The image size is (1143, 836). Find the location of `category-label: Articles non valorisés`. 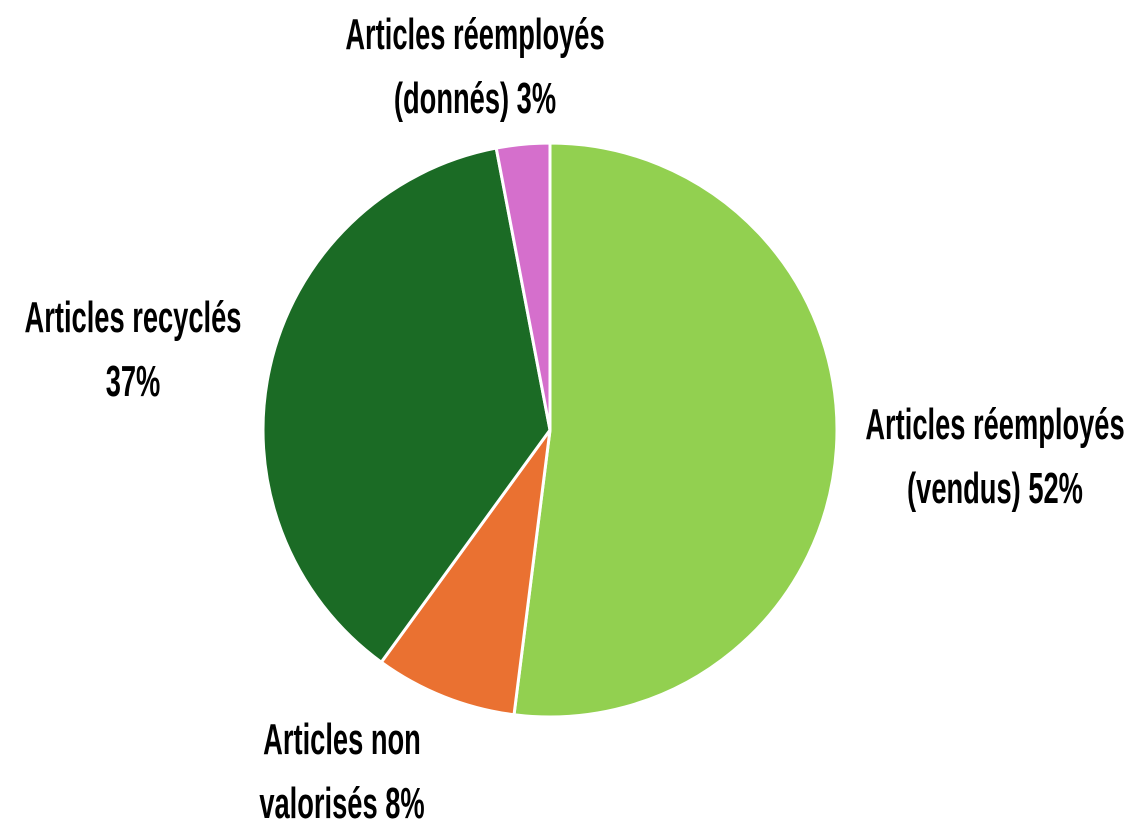

category-label: Articles non valorisés is located at coordinates (340, 771).